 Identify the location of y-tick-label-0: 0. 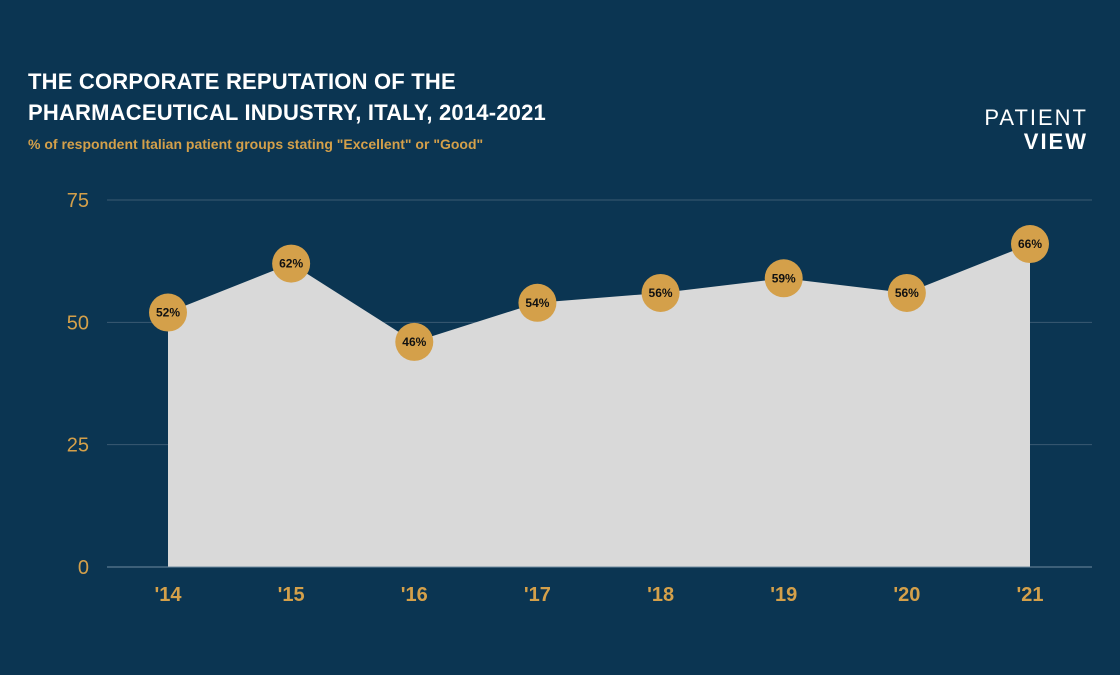
(83, 568).